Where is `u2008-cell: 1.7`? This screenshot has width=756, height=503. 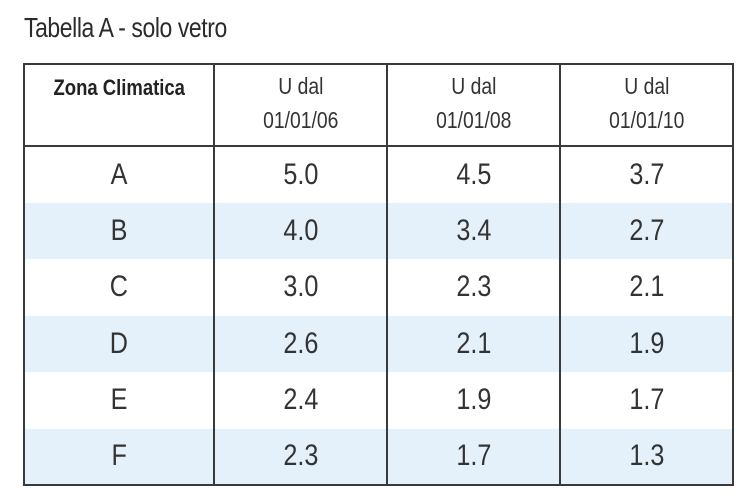
u2008-cell: 1.7 is located at coordinates (473, 456).